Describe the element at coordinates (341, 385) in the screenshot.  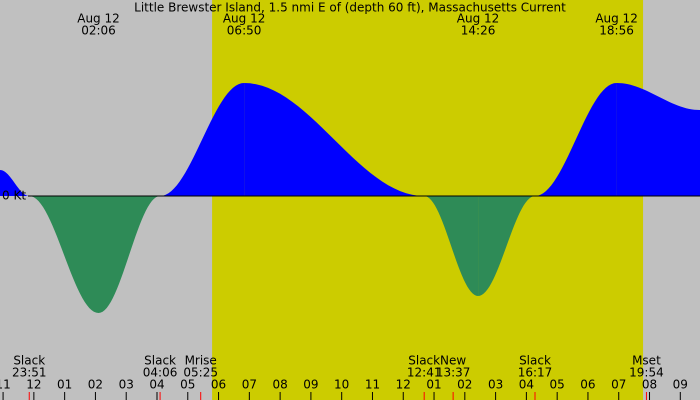
I see `x-tick-label: 10` at that location.